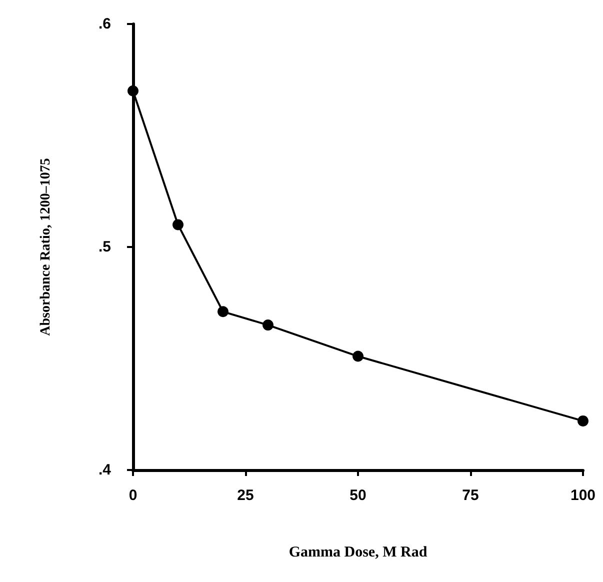 This screenshot has width=603, height=582. What do you see at coordinates (583, 495) in the screenshot?
I see `x-tick-label: 100` at bounding box center [583, 495].